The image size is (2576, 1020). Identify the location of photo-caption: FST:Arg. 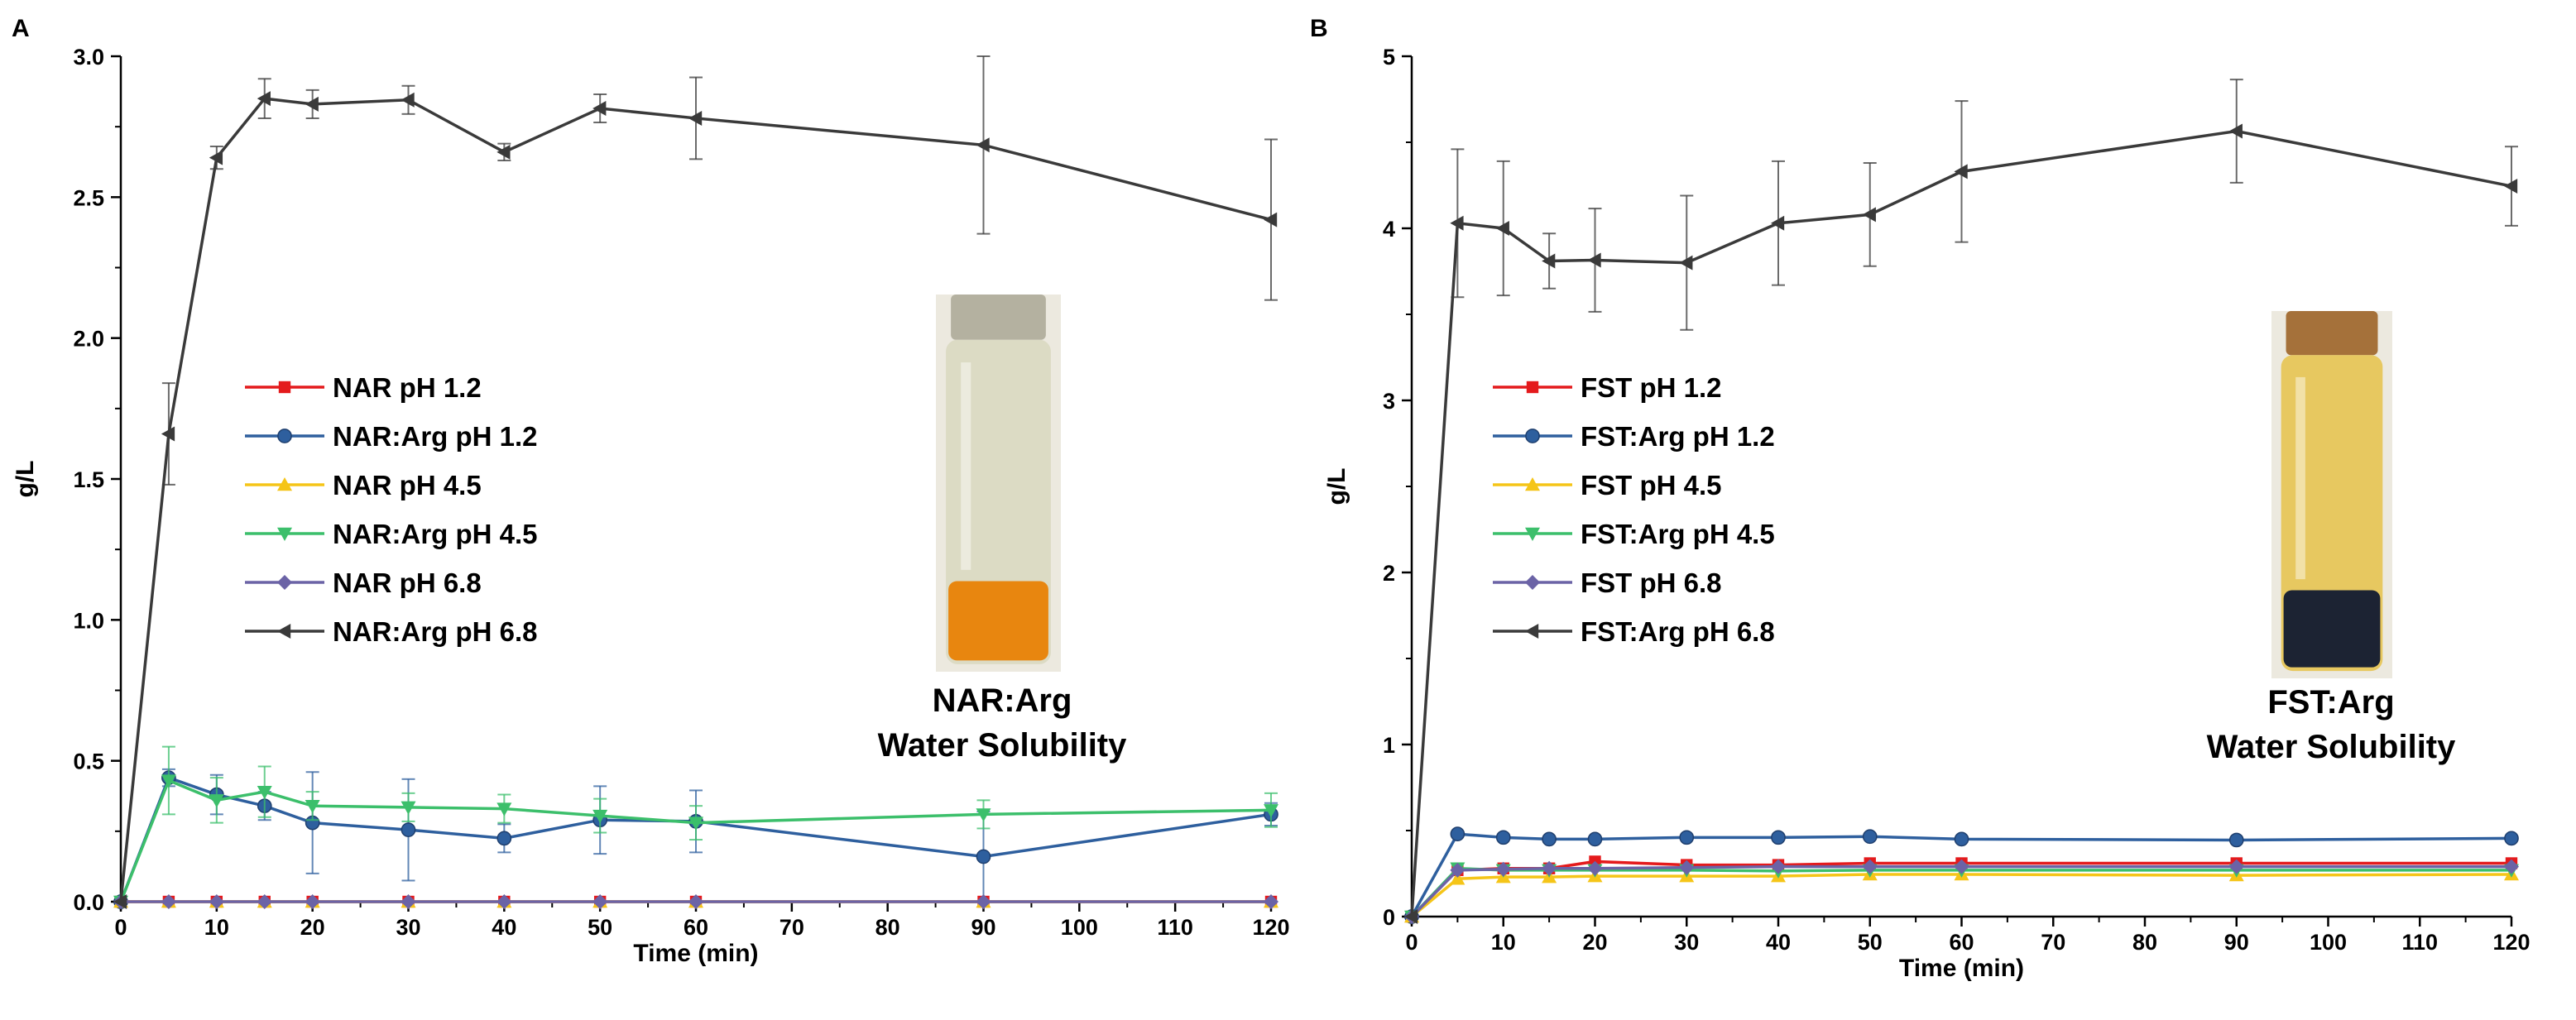
(2331, 702).